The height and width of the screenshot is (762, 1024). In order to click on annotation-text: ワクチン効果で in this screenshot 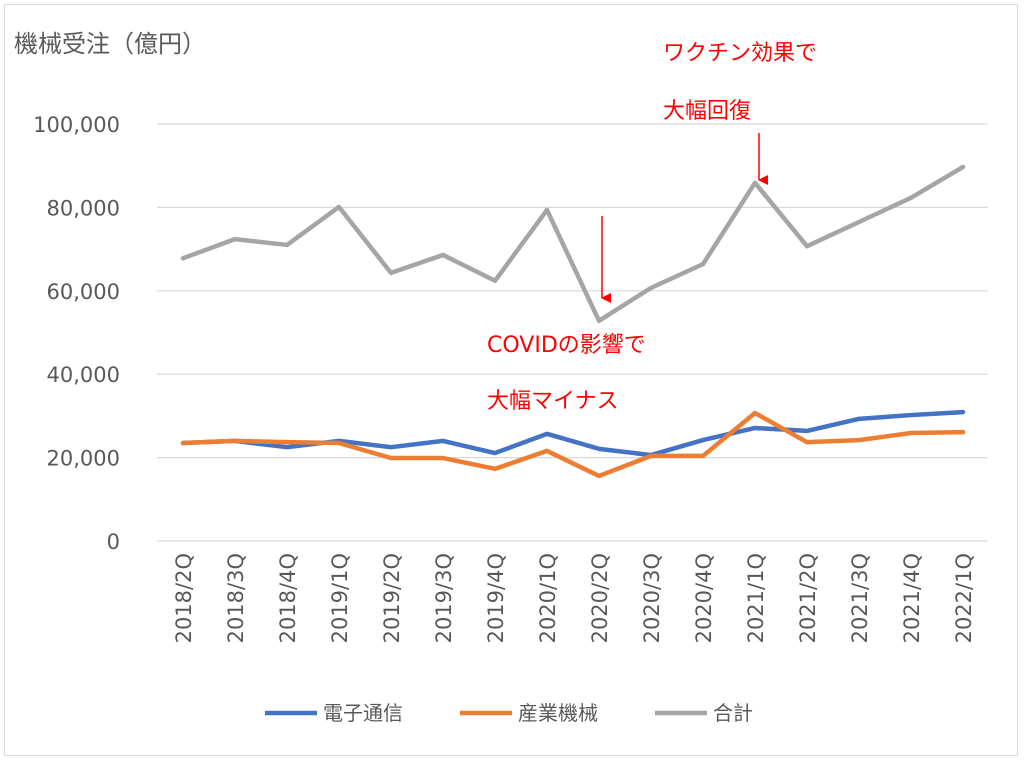, I will do `click(740, 53)`.